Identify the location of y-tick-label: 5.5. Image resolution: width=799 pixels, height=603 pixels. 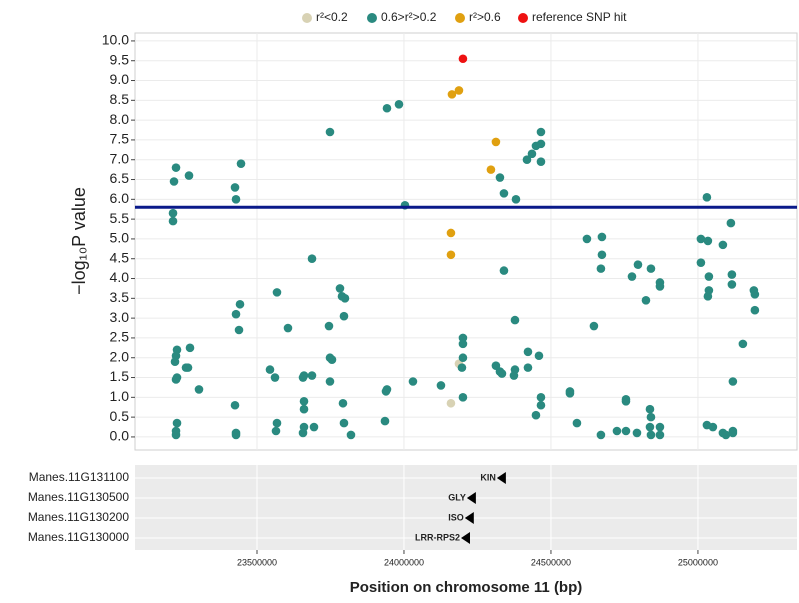
(120, 218).